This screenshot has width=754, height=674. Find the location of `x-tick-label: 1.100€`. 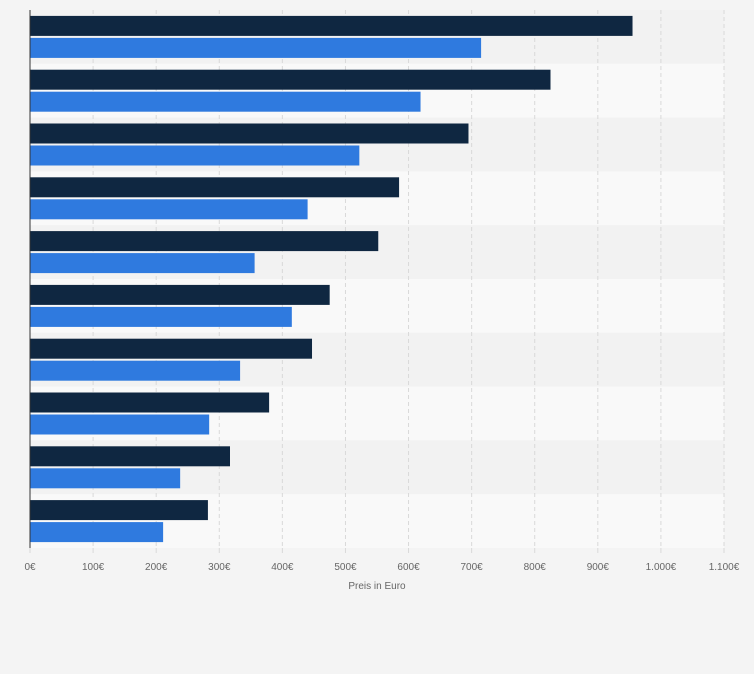

x-tick-label: 1.100€ is located at coordinates (724, 567).